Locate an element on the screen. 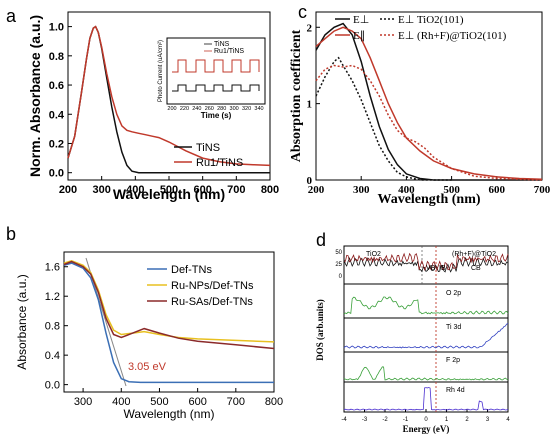 This screenshot has height=435, width=550. d-xtick-label: 3 is located at coordinates (488, 420).